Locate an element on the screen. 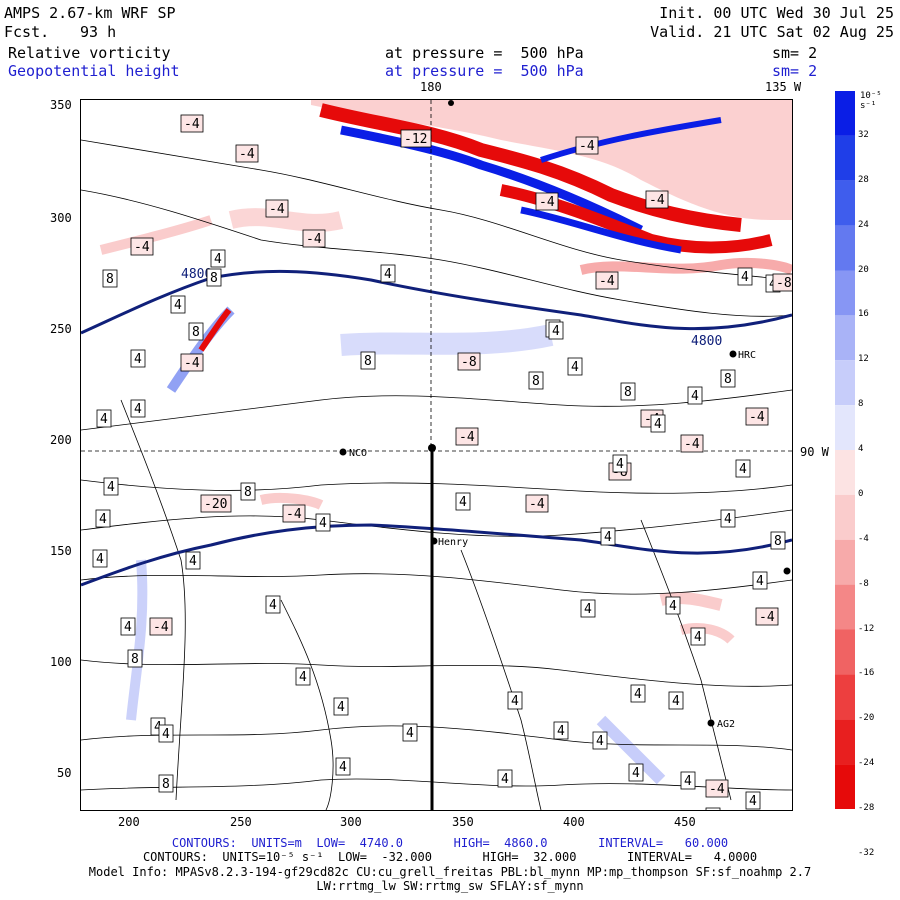 The width and height of the screenshot is (900, 900). station-henry-dot is located at coordinates (434, 541).